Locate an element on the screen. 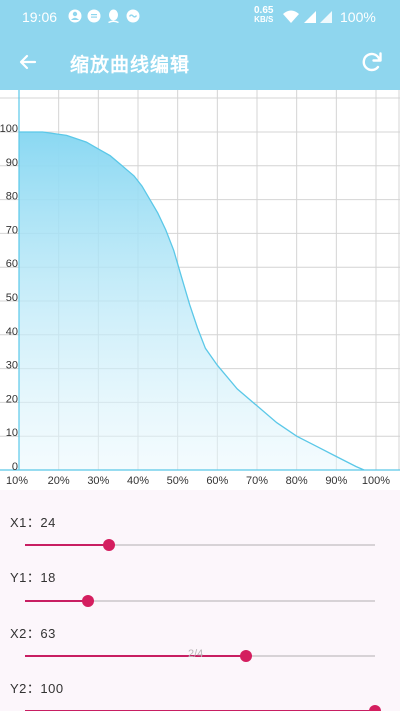 Image resolution: width=400 pixels, height=711 pixels. y2-label-row: Y2：100 is located at coordinates (37, 687).